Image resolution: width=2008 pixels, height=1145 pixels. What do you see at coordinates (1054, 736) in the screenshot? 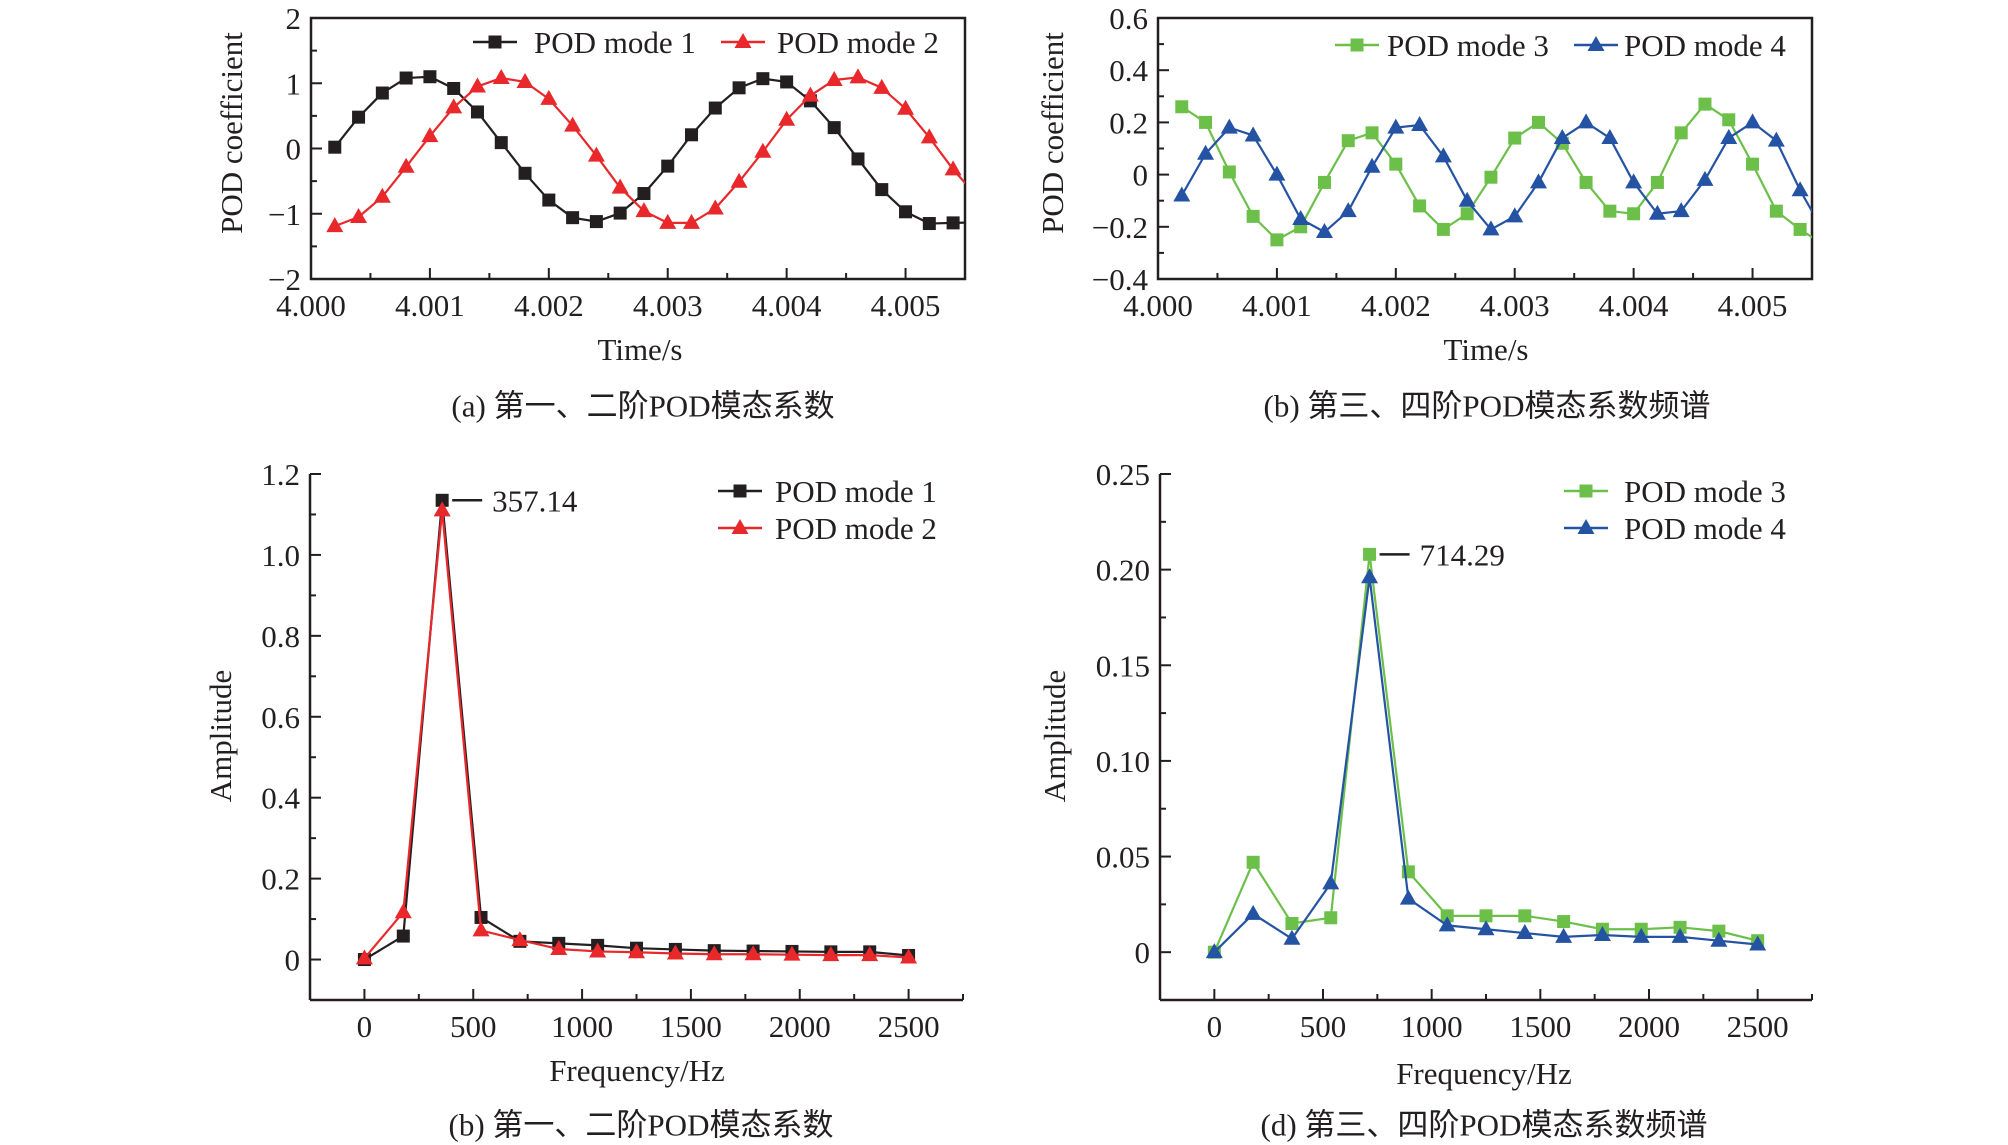
I see `y-axis-title: Amplitude` at bounding box center [1054, 736].